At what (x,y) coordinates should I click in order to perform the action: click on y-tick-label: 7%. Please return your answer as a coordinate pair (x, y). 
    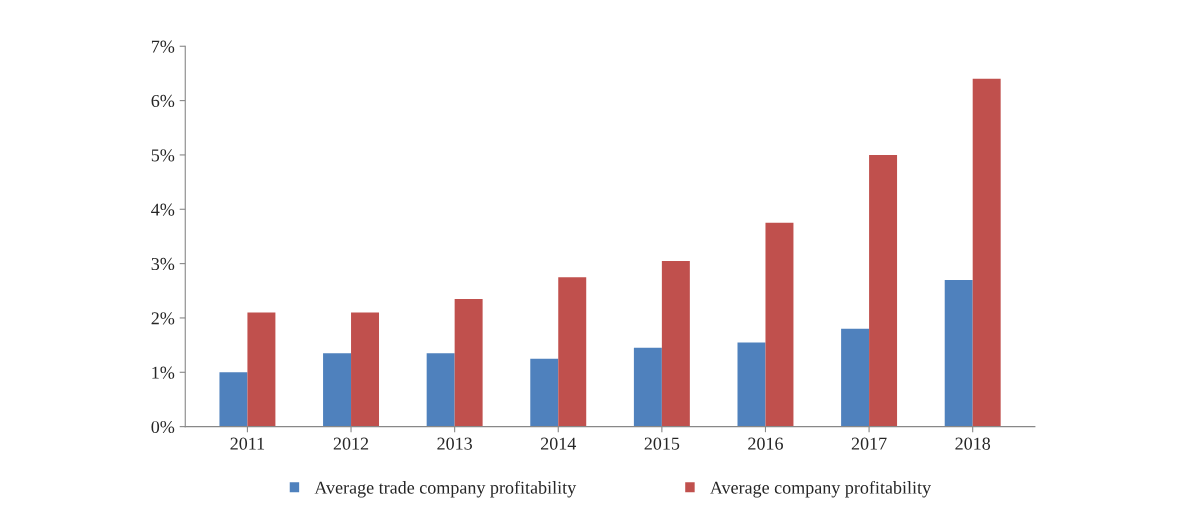
    Looking at the image, I should click on (163, 46).